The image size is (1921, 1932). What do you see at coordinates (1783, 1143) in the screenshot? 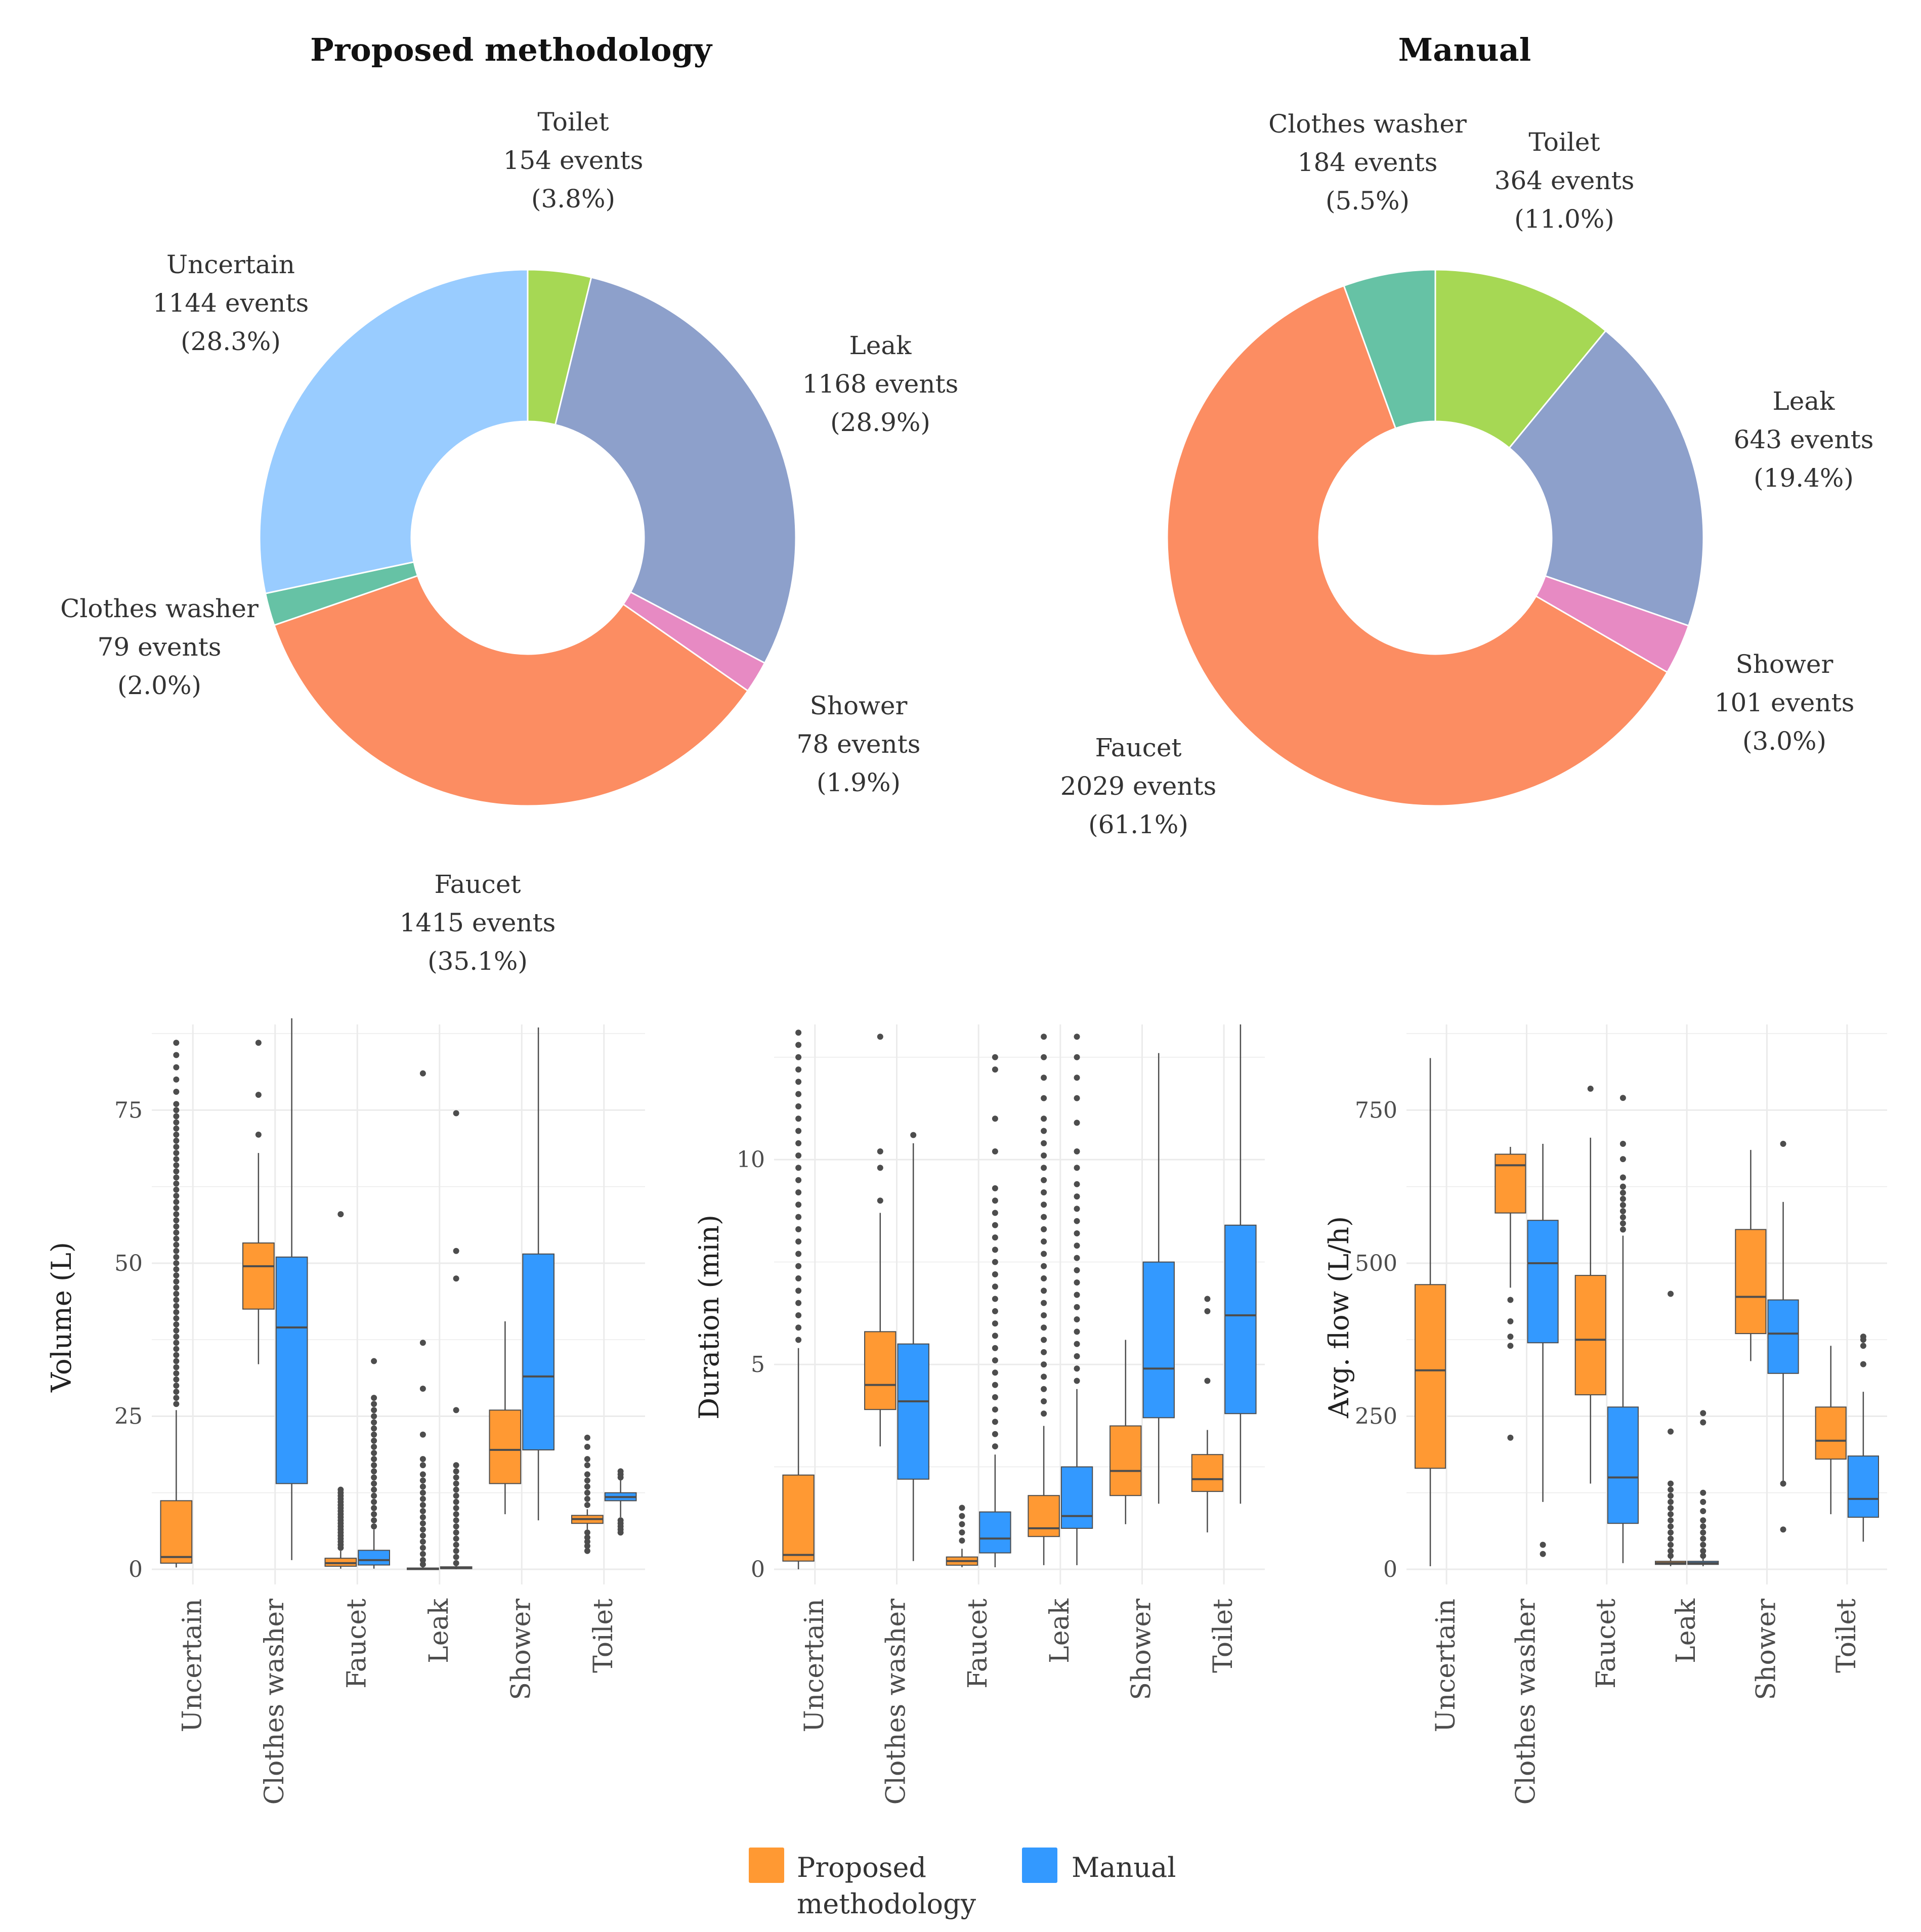
I see `outlier-avg-flow-manual-shower` at bounding box center [1783, 1143].